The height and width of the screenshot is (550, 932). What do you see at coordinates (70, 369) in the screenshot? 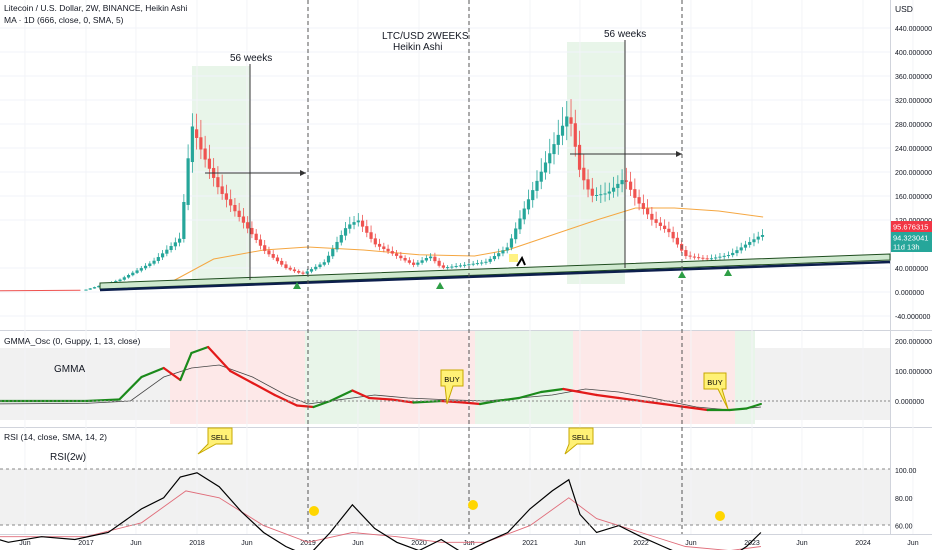
I see `gmma-label: GMMA` at bounding box center [70, 369].